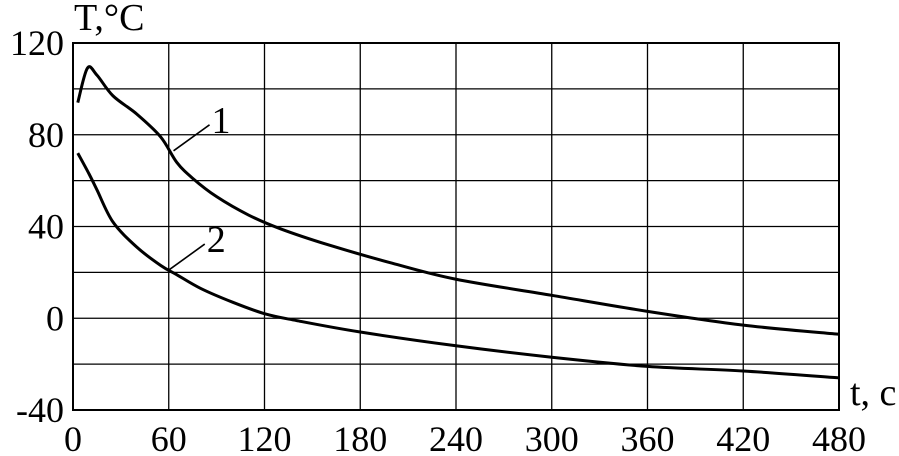  Describe the element at coordinates (73, 437) in the screenshot. I see `x-tick-label-0: 0` at that location.